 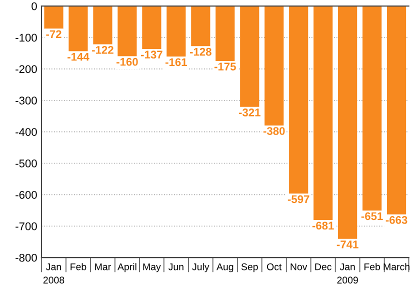 I want to click on data-label: -122, so click(x=103, y=50).